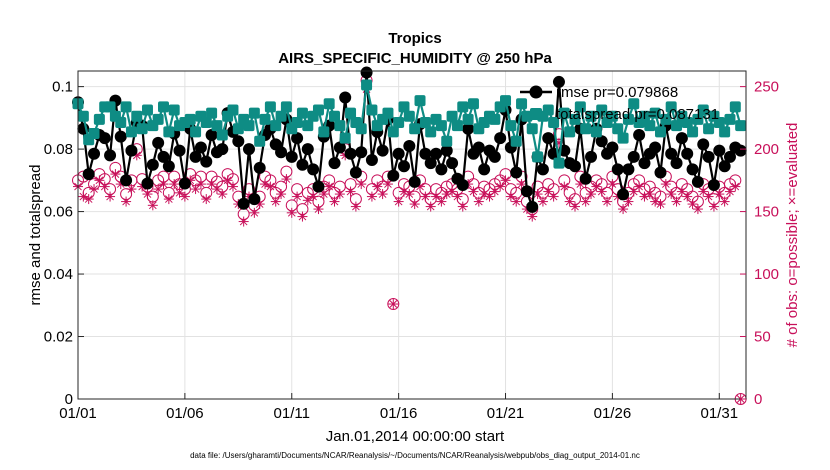 This screenshot has width=830, height=470. What do you see at coordinates (69, 399) in the screenshot?
I see `y-tick-label: 0` at bounding box center [69, 399].